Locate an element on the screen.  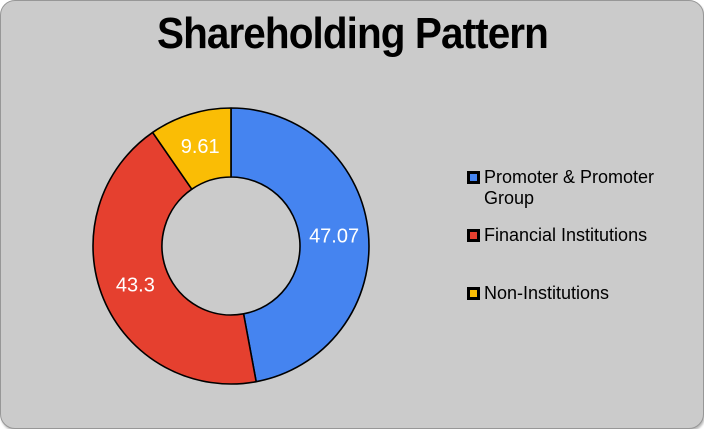
legend-label-0: Promoter & Promoter Group is located at coordinates (569, 187).